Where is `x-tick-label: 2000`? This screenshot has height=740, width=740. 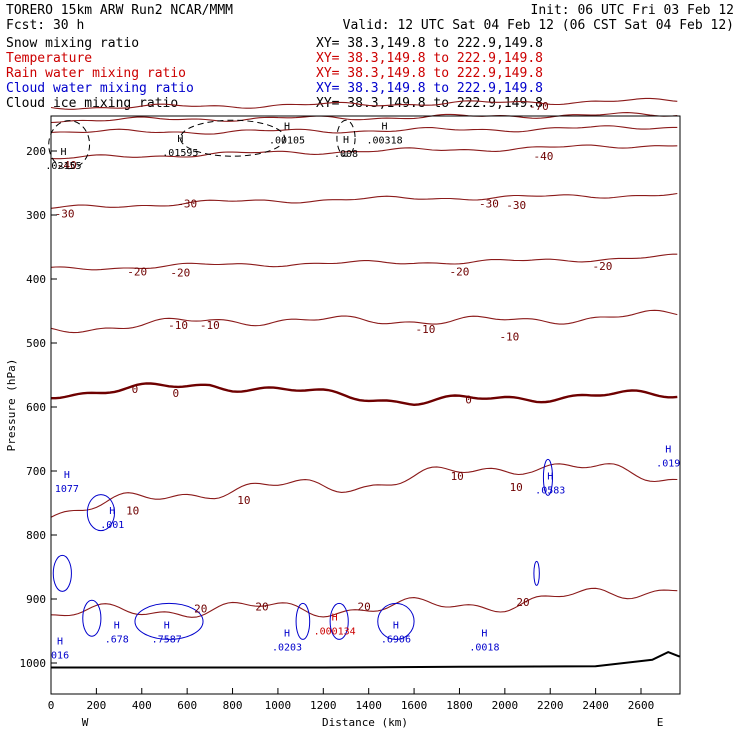 x-tick-label: 2000 is located at coordinates (505, 705).